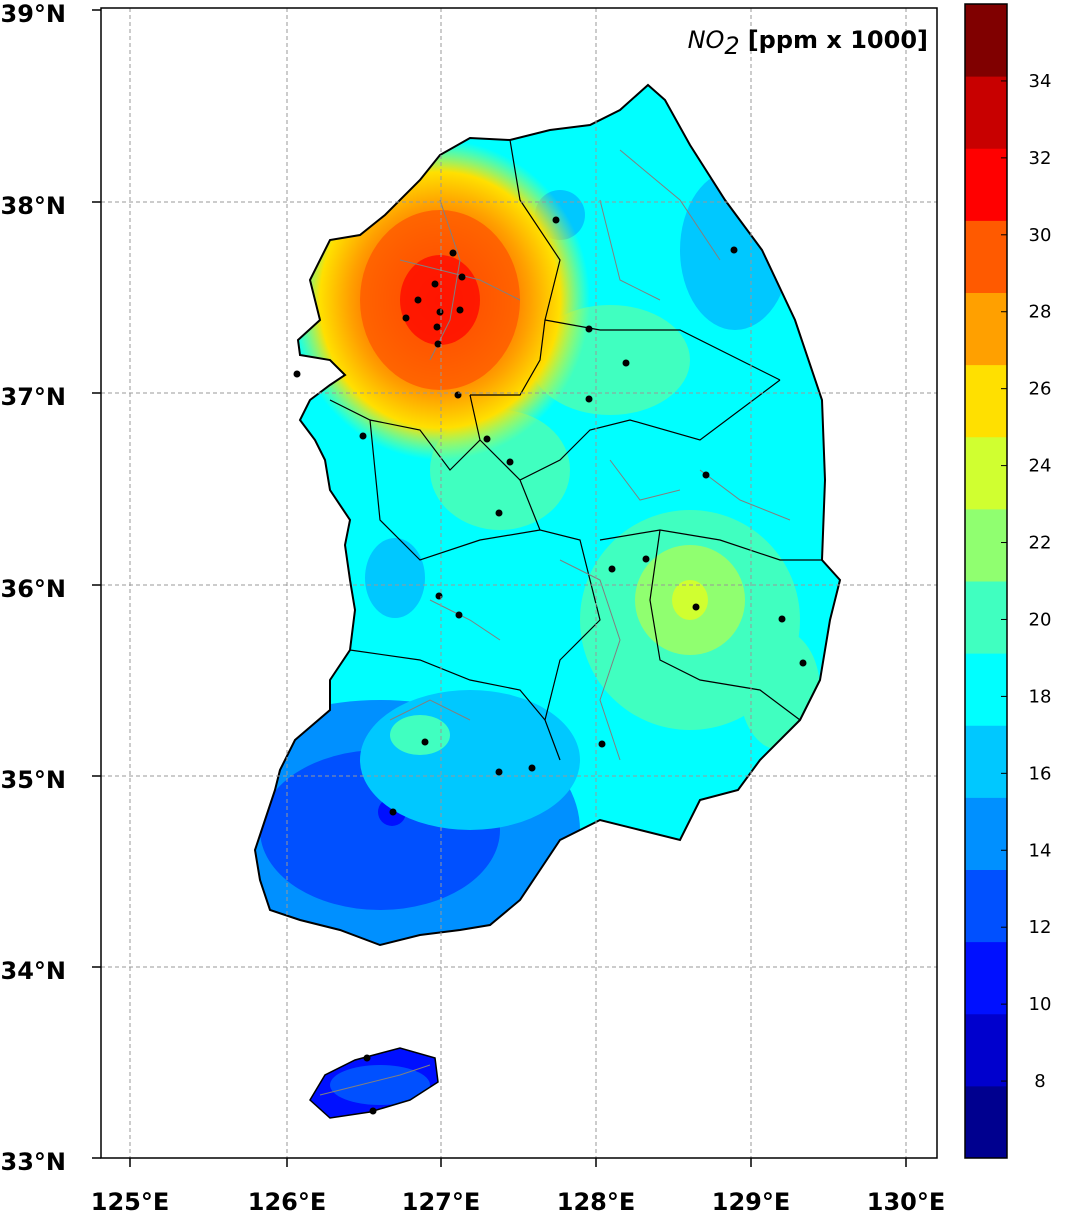 This screenshot has height=1218, width=1070. Describe the element at coordinates (1040, 696) in the screenshot. I see `colorbar-tick-label: 18` at that location.